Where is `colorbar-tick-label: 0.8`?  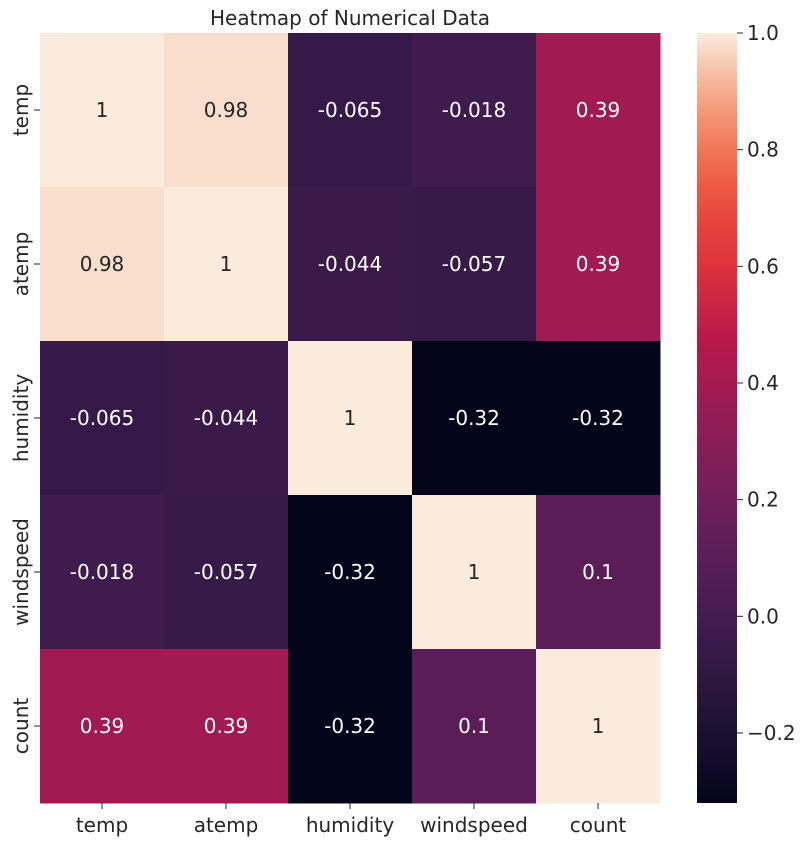 colorbar-tick-label: 0.8 is located at coordinates (763, 150).